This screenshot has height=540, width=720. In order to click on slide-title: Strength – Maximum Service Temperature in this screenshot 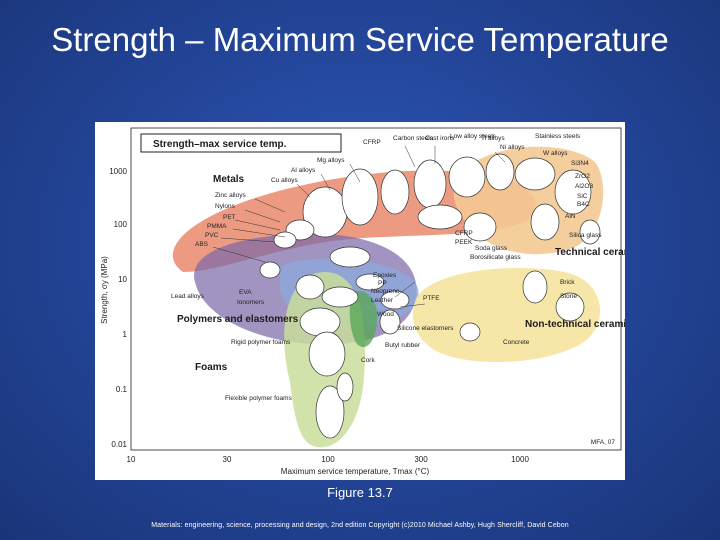, I will do `click(360, 40)`.